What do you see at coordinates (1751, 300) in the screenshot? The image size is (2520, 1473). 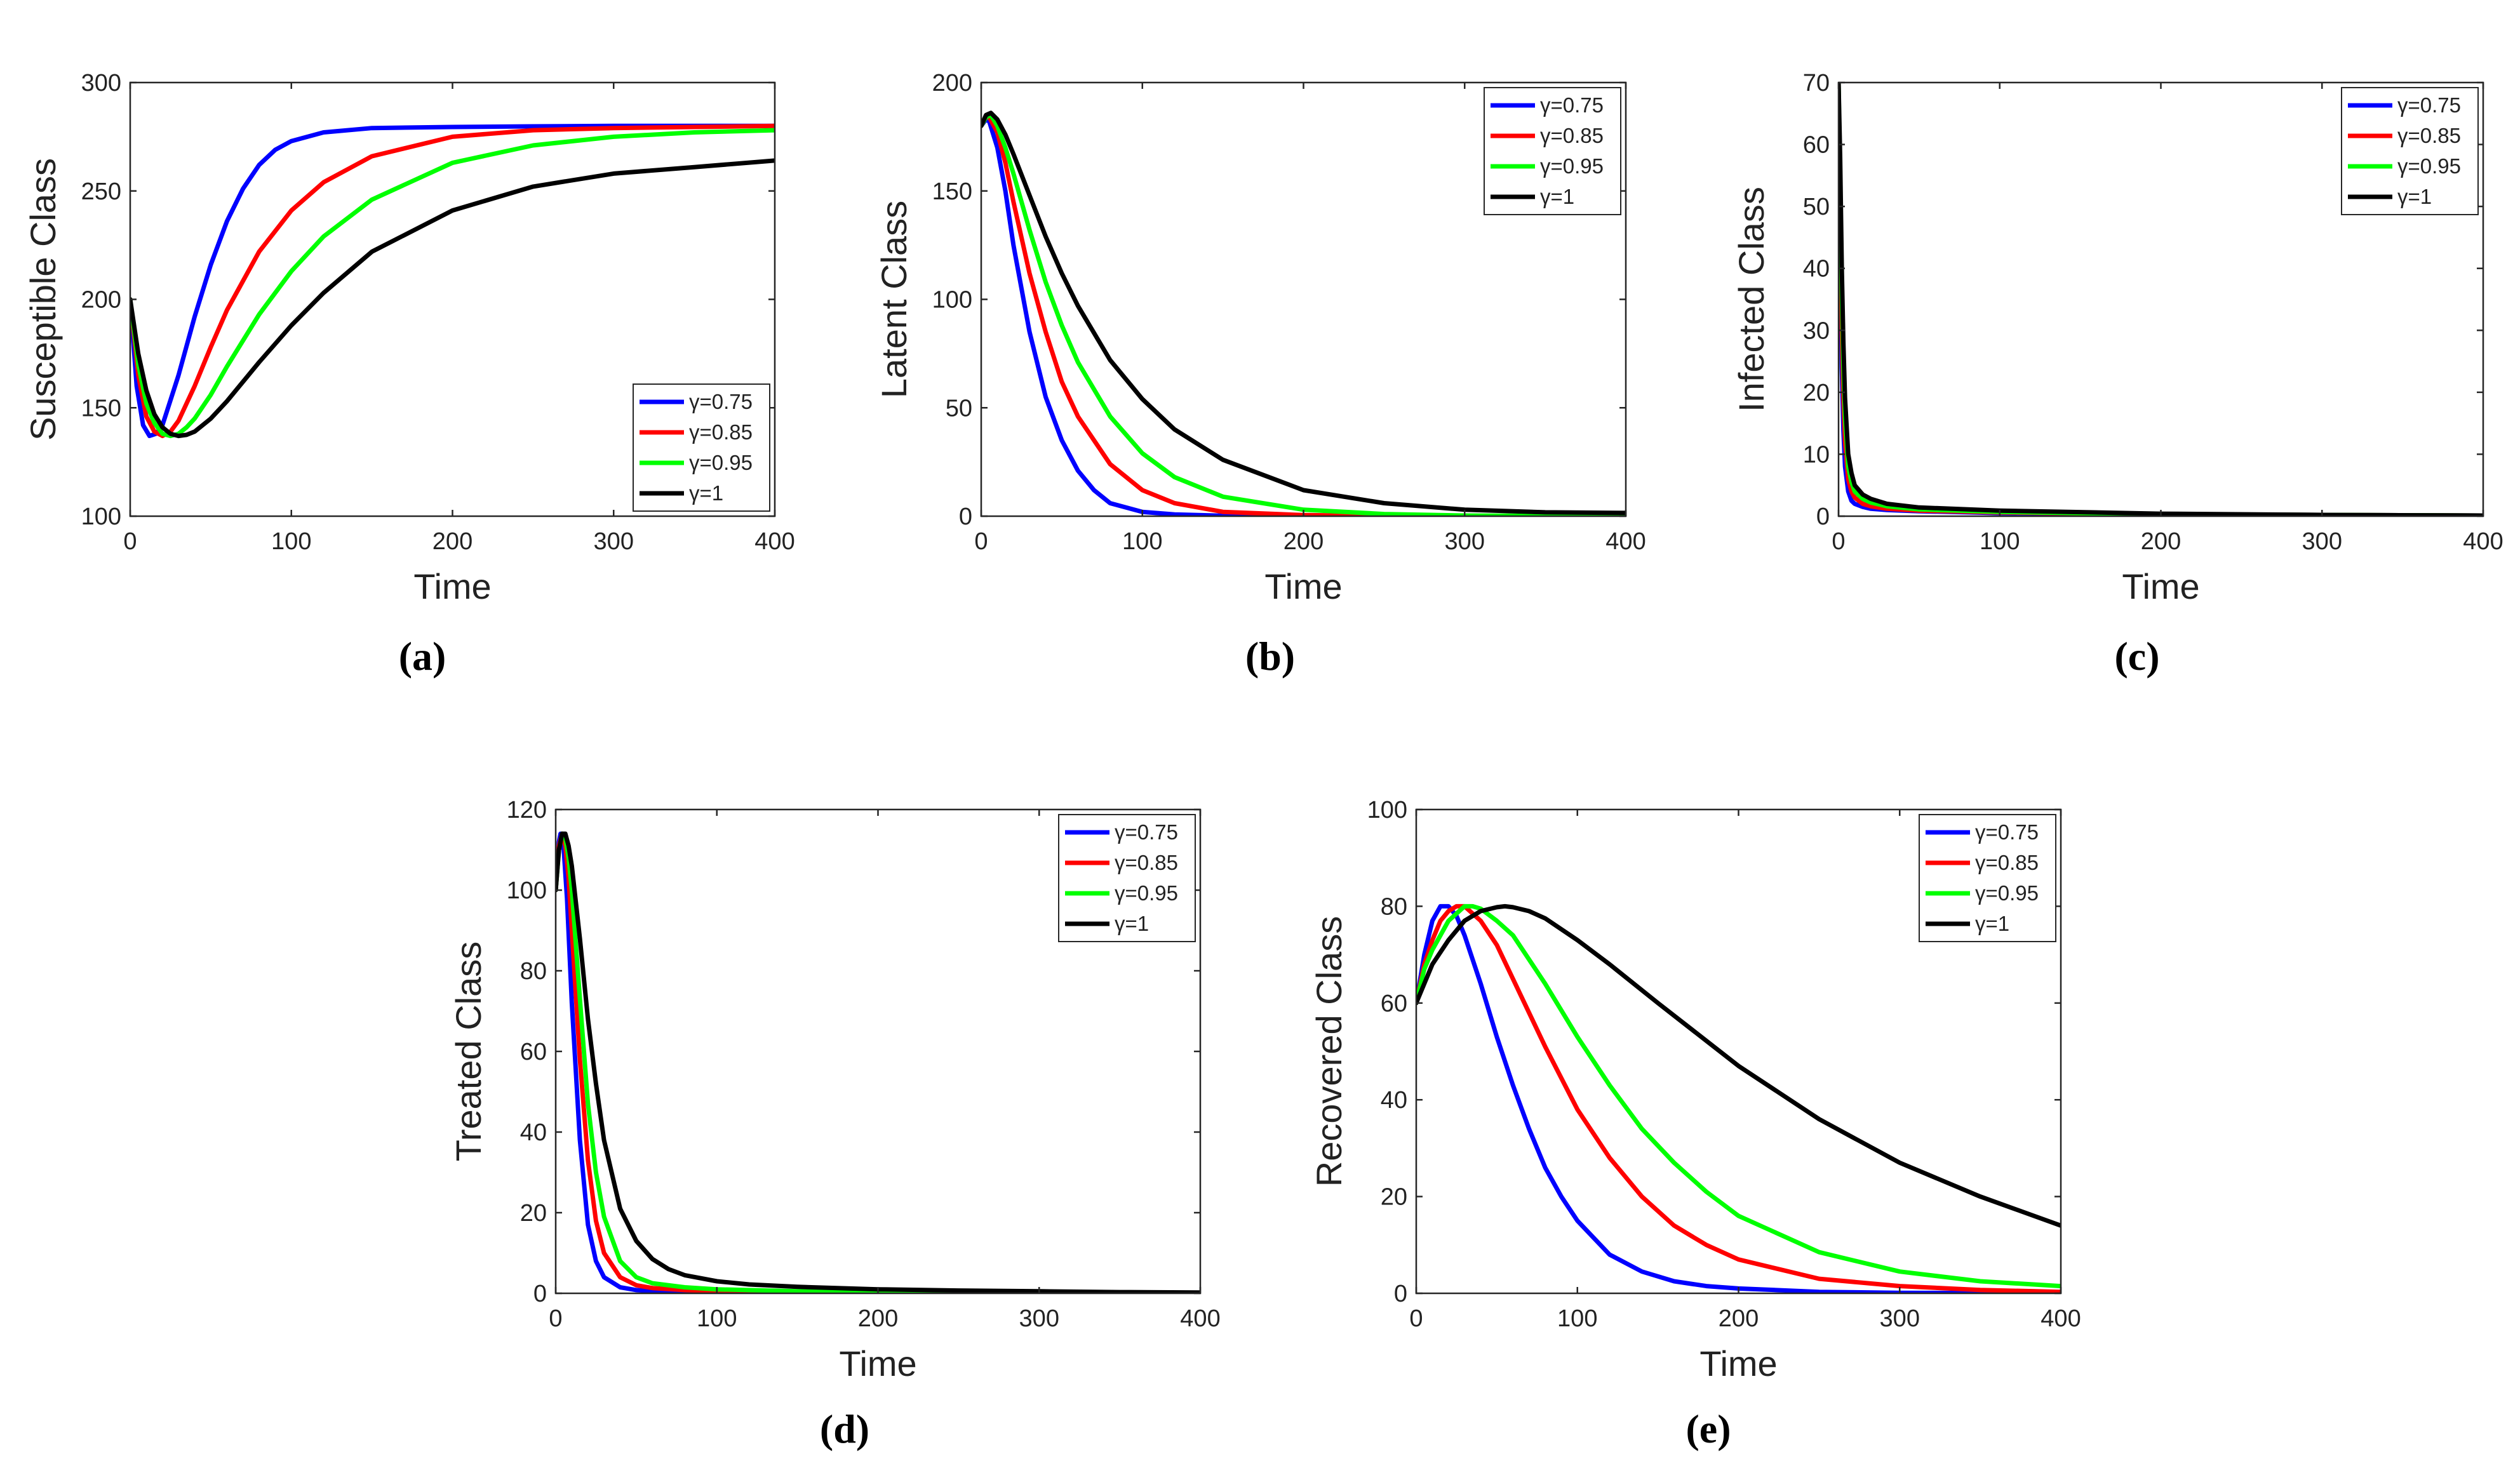 I see `y-axis-label: Infected Class` at bounding box center [1751, 300].